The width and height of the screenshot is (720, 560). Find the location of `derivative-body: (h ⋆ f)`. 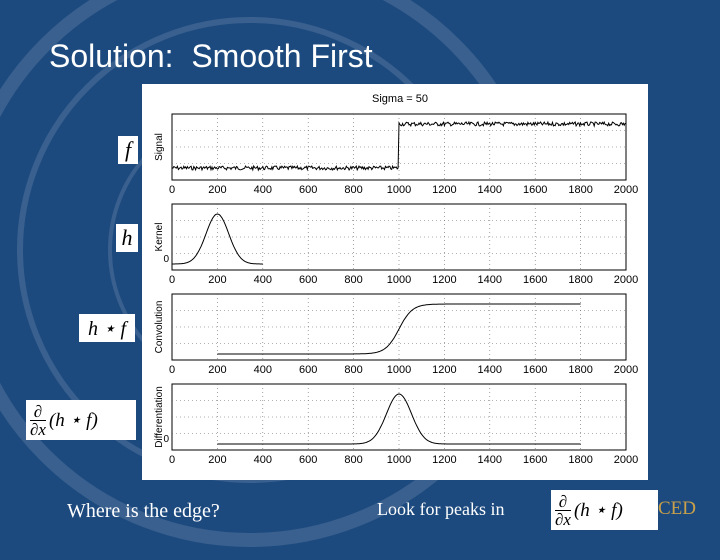

derivative-body: (h ⋆ f) is located at coordinates (73, 420).